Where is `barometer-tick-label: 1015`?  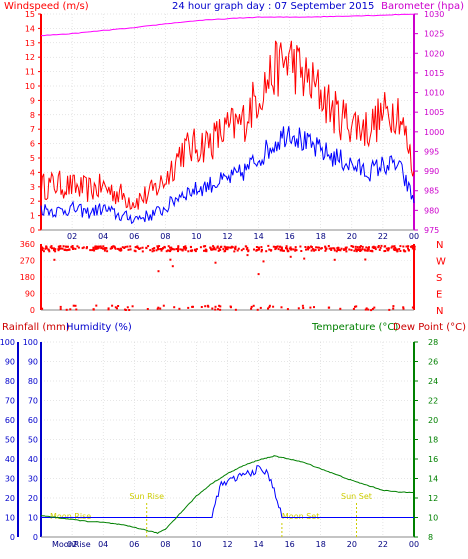
barometer-tick-label: 1015 is located at coordinates (434, 73).